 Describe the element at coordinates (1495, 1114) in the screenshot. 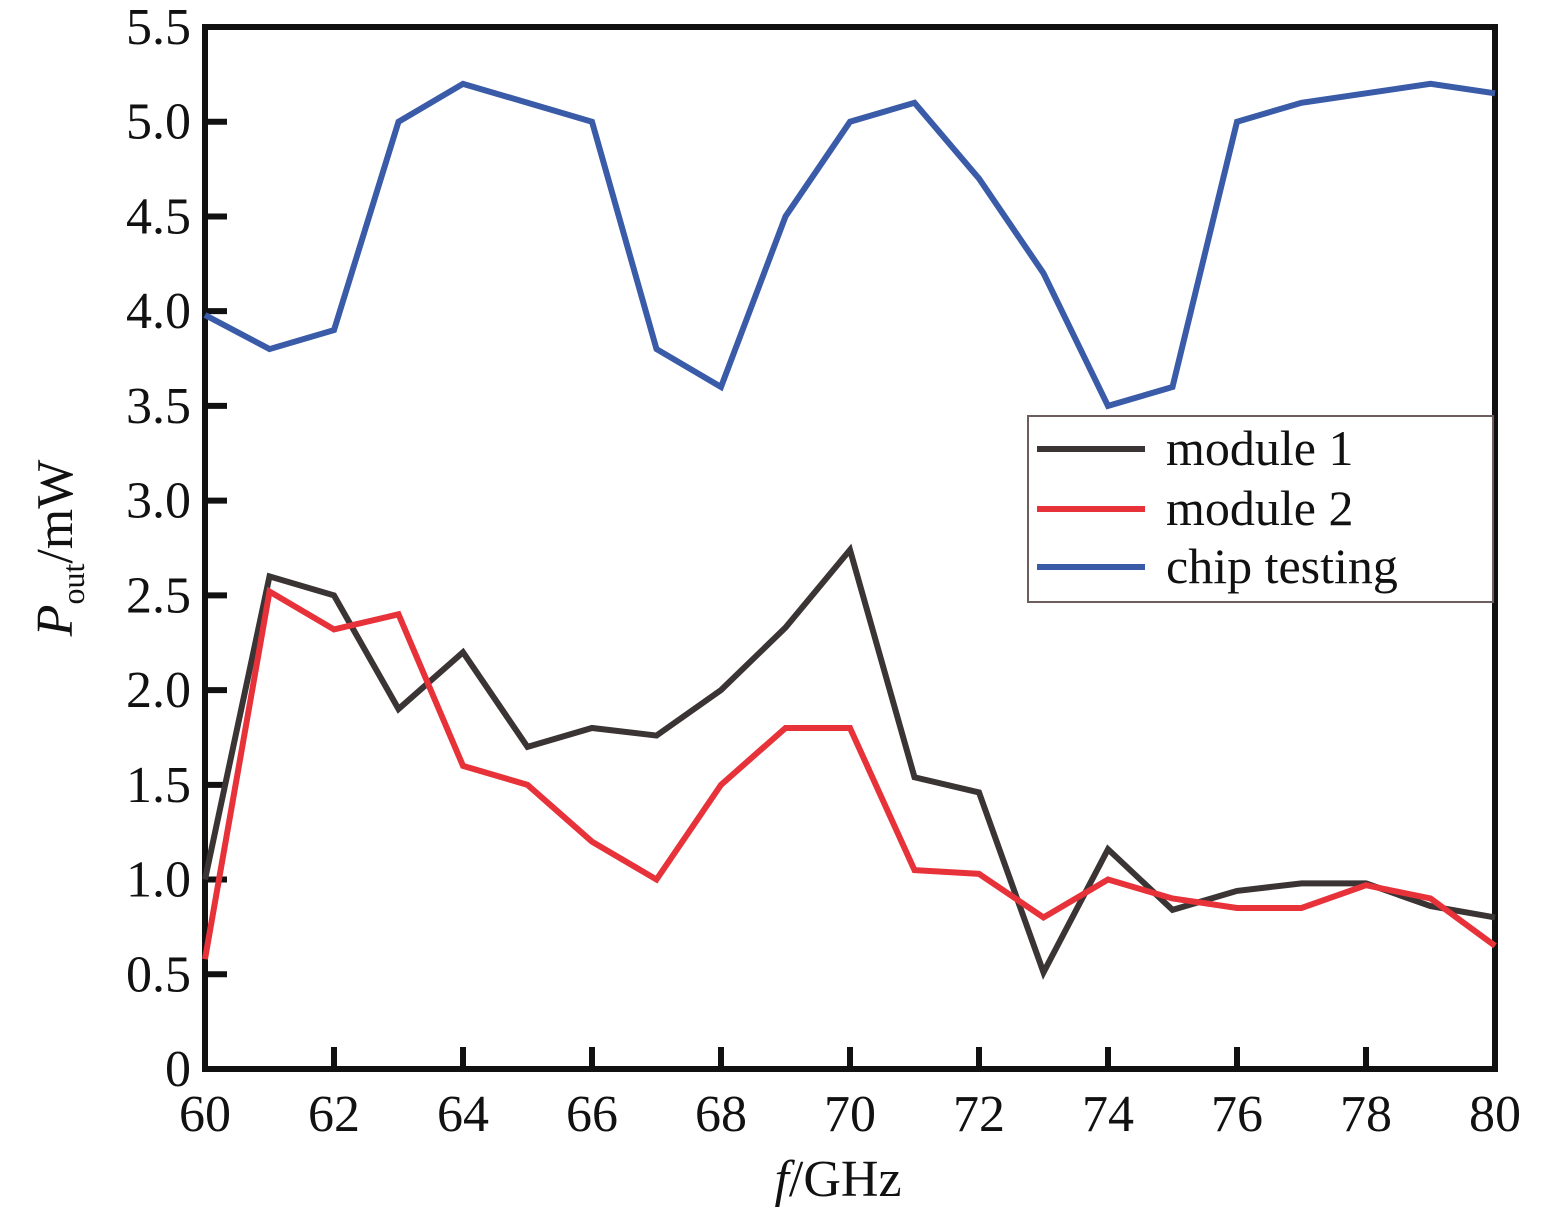

I see `x-tick-label: 80` at that location.